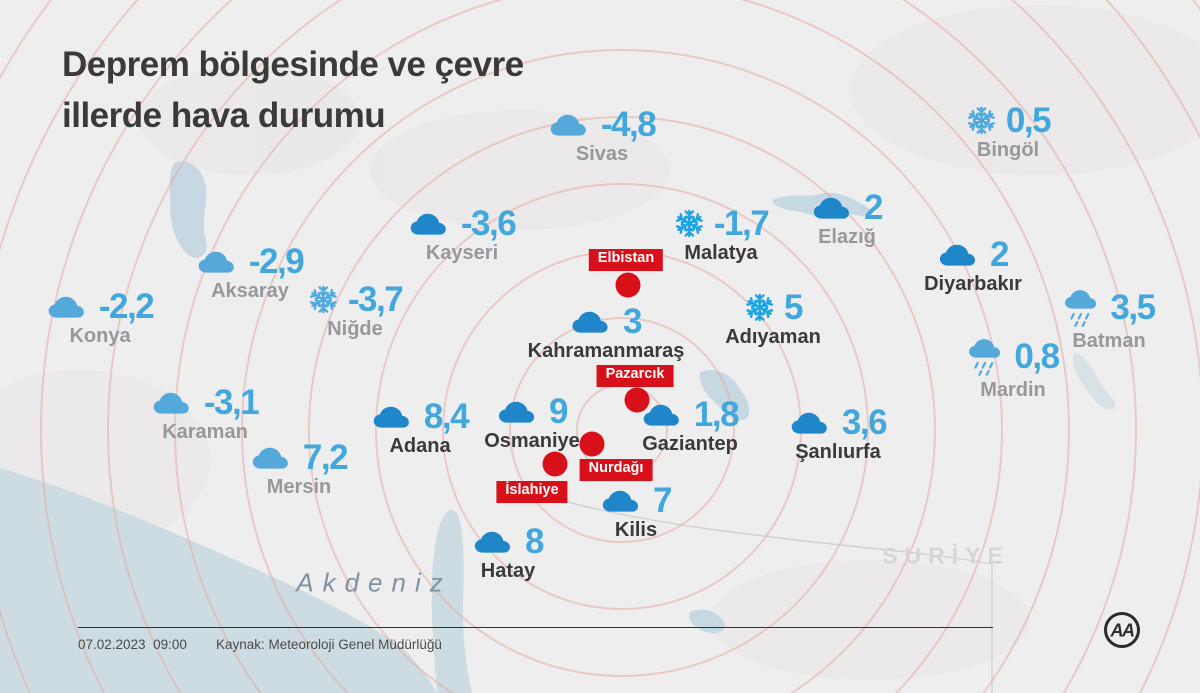 The height and width of the screenshot is (693, 1200). I want to click on city-weather-row: 8, so click(508, 541).